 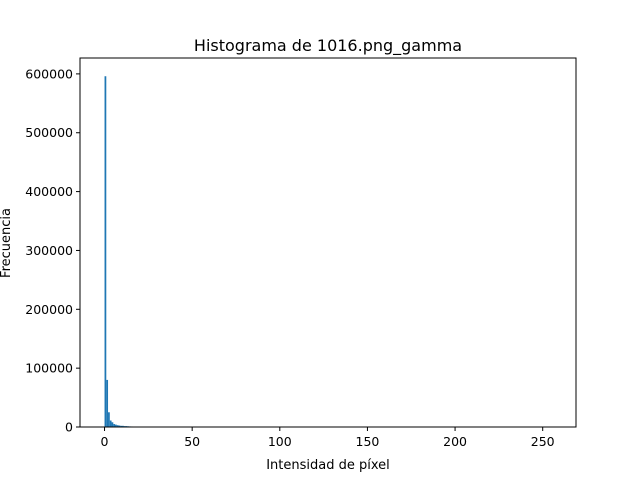 What do you see at coordinates (455, 441) in the screenshot?
I see `x-tick-label: 200` at bounding box center [455, 441].